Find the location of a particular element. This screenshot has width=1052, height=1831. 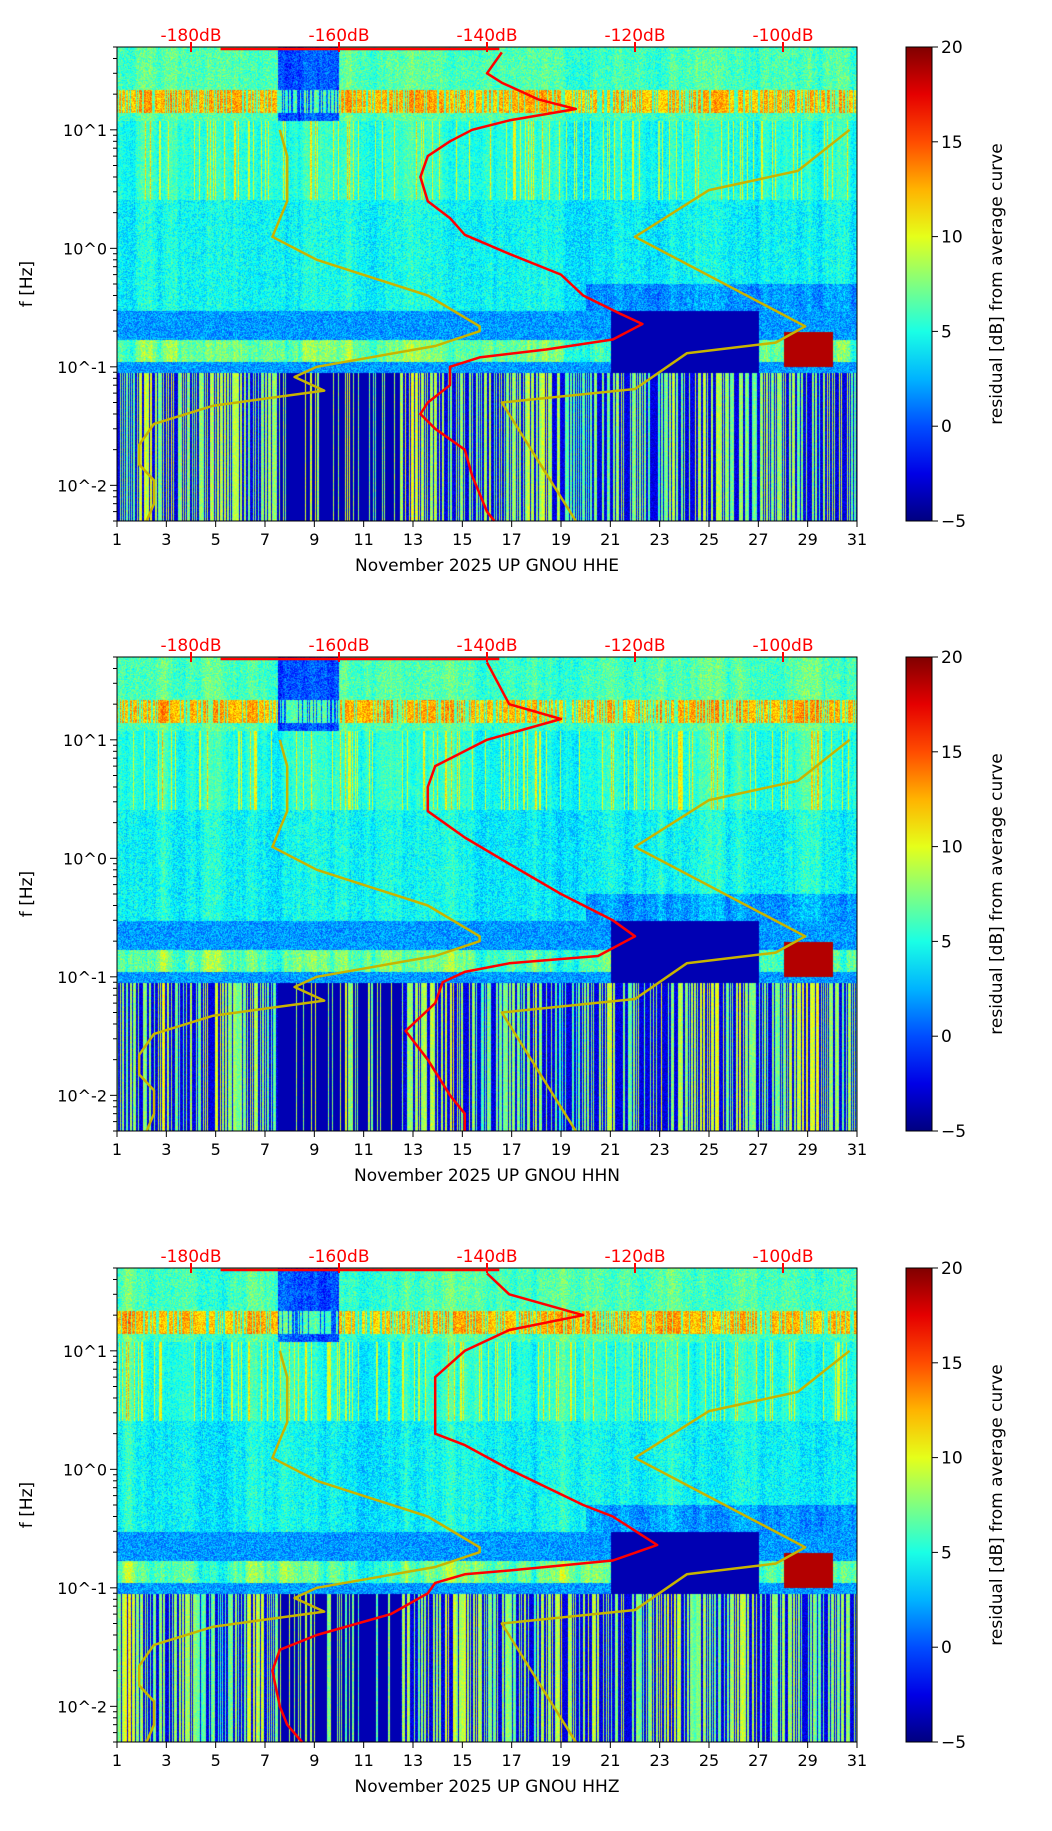

x-axis-label: November 2025 UP GNOU HHZ is located at coordinates (487, 1787).